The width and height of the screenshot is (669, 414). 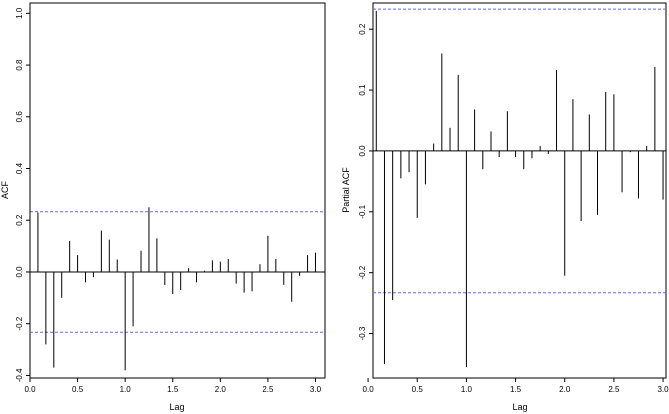 What do you see at coordinates (365, 181) in the screenshot?
I see `pacf-y-axis: -0.3 -0.2 -0.1 0.0 0.1 0.2` at bounding box center [365, 181].